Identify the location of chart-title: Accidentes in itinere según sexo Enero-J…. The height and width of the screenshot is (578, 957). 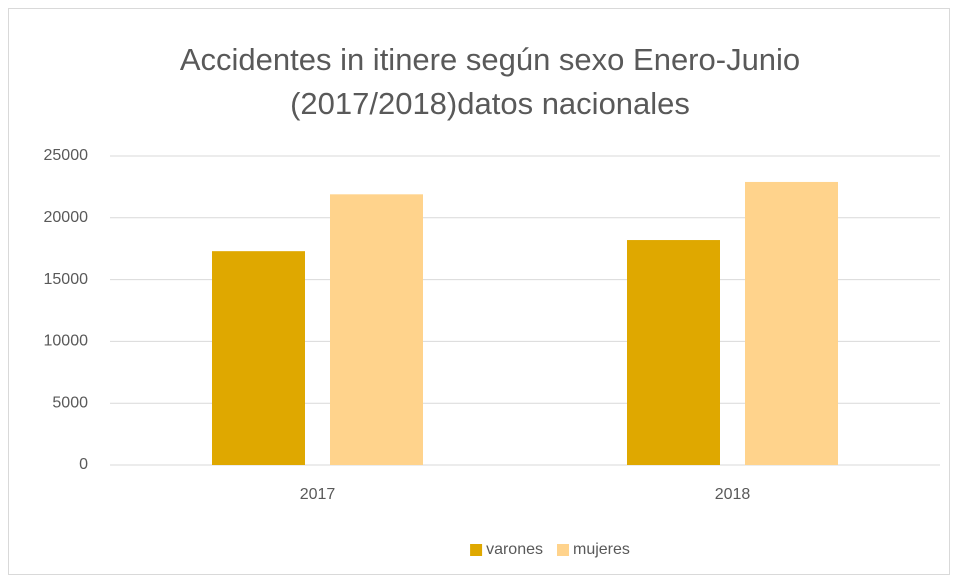
(490, 81).